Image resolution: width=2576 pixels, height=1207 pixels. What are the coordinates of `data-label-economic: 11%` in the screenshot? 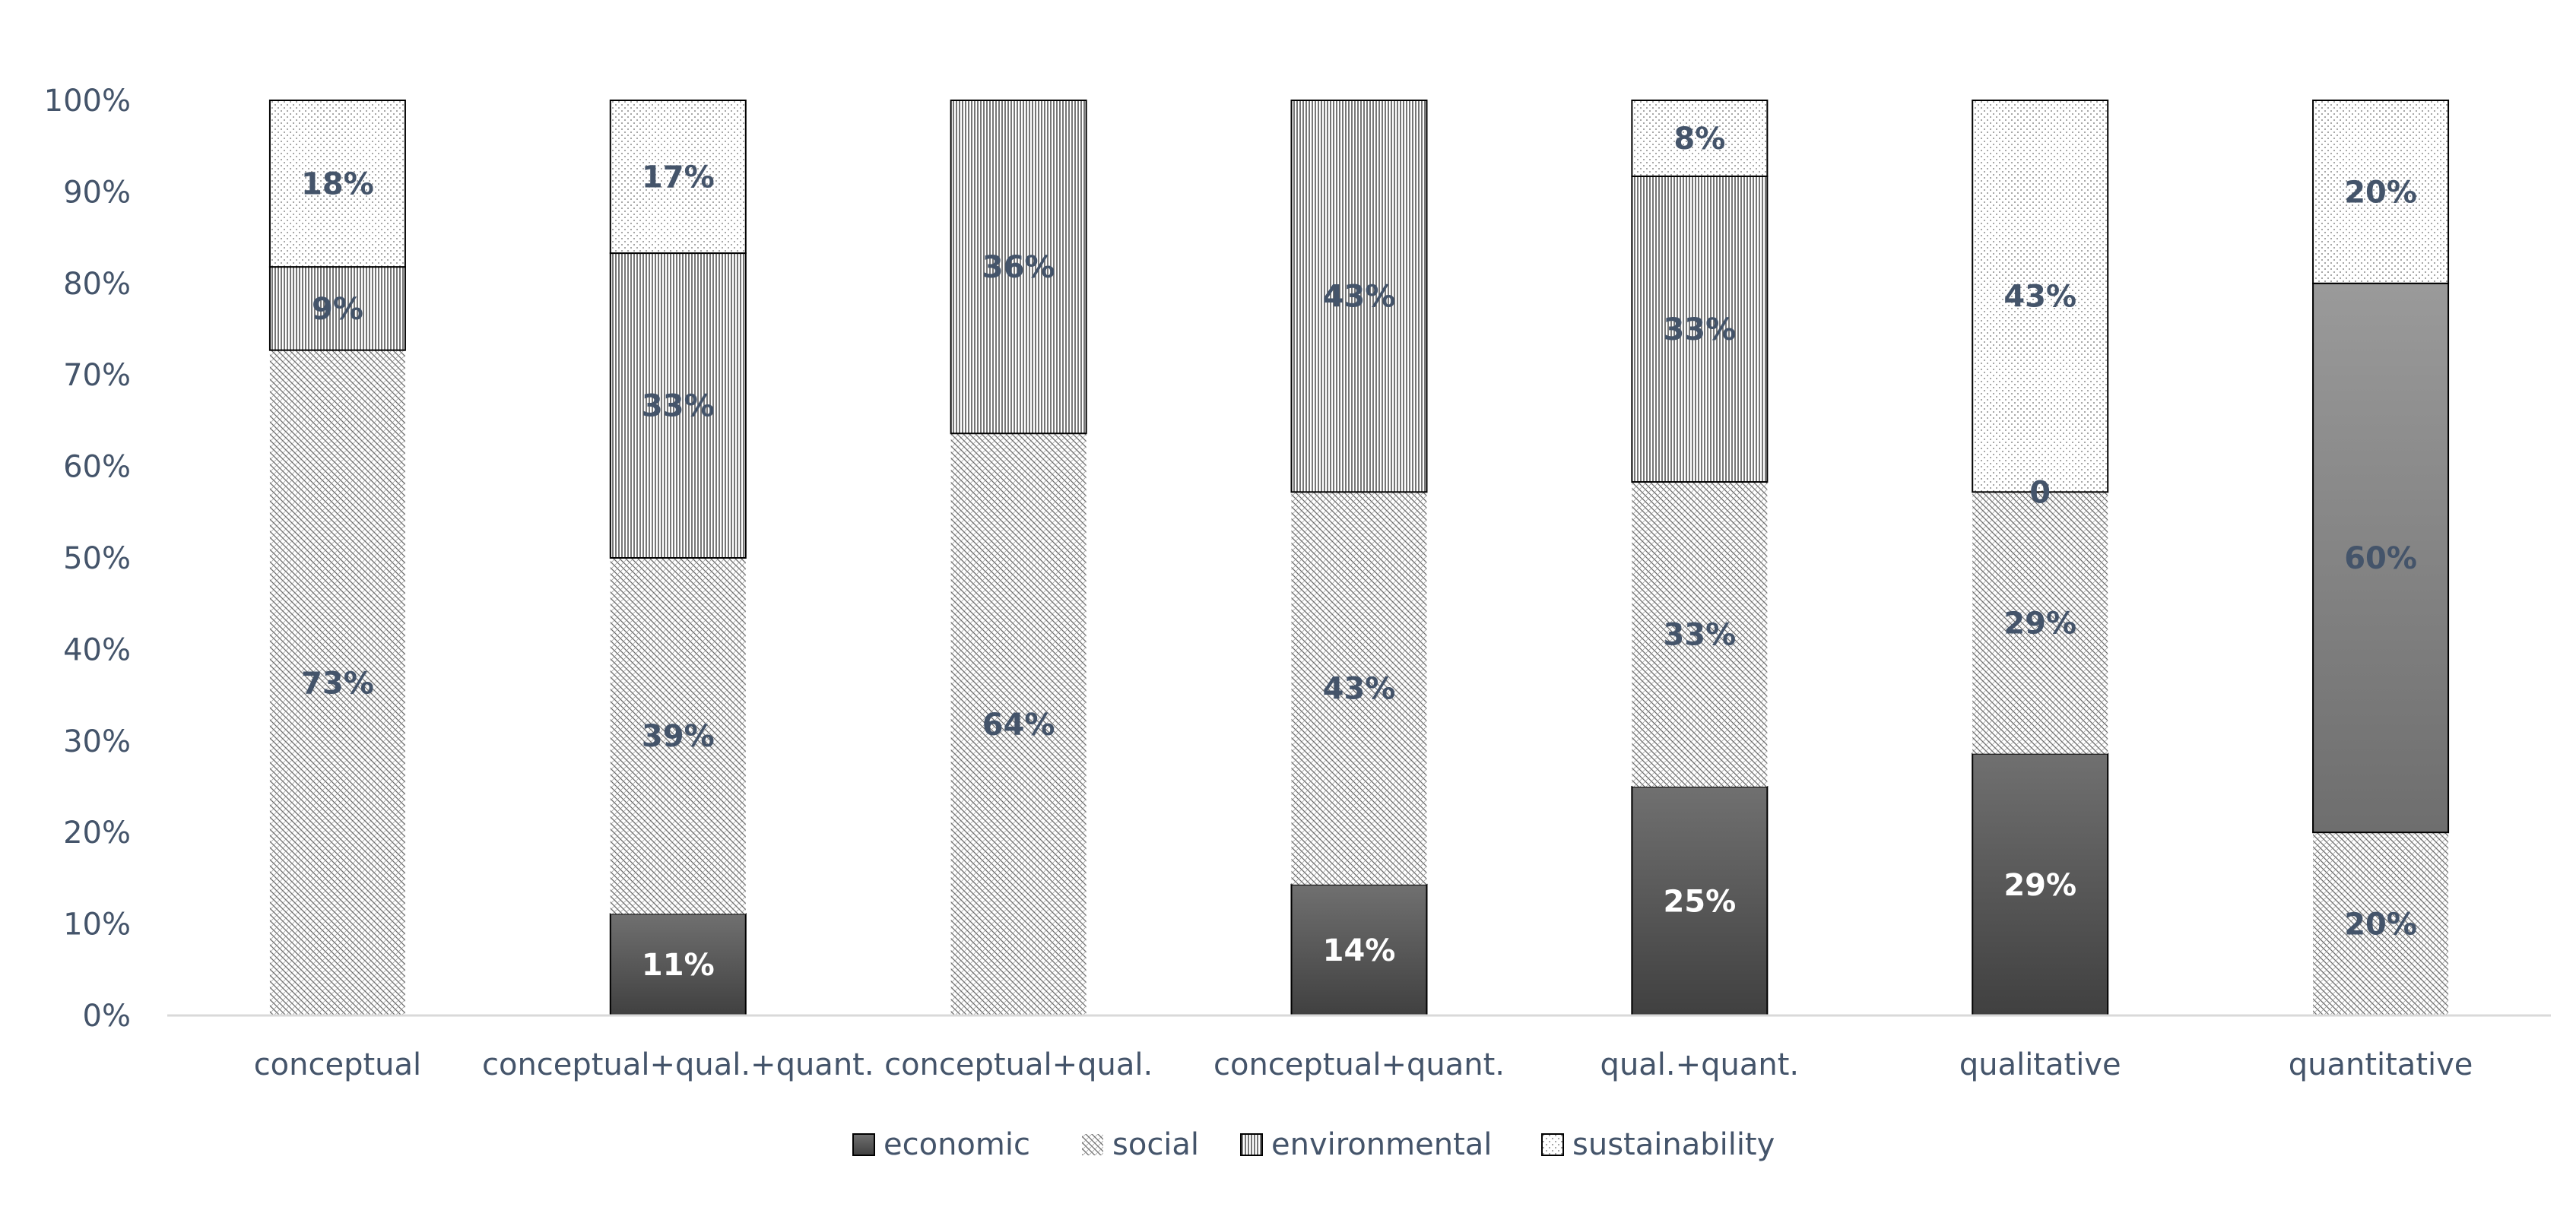 It's located at (678, 965).